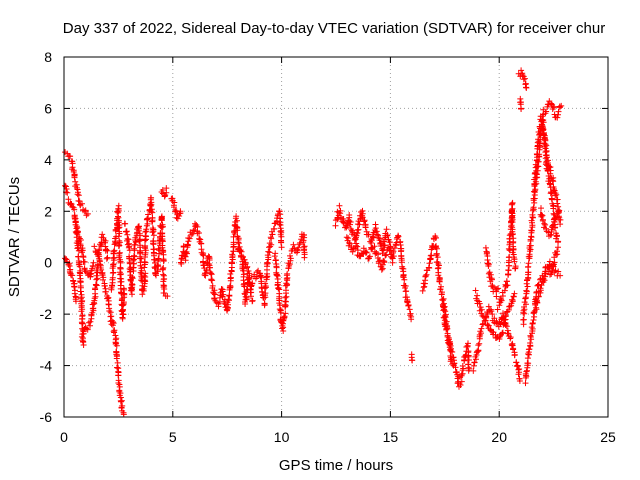 This screenshot has height=480, width=640. What do you see at coordinates (48, 108) in the screenshot?
I see `y-tick-label: 6` at bounding box center [48, 108].